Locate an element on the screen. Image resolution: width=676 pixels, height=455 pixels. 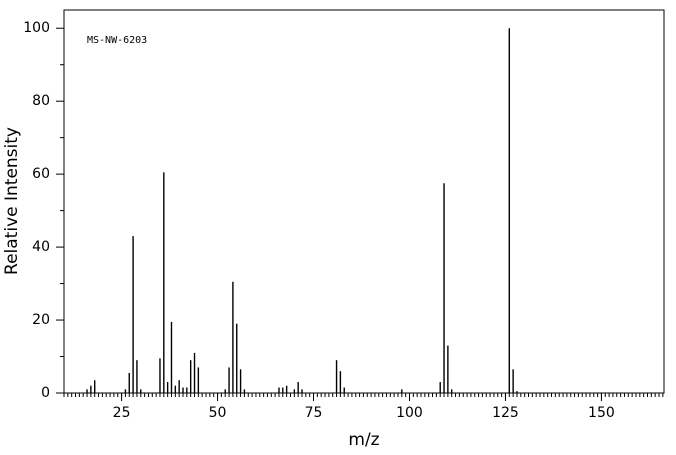
y-tick-label: 0 is located at coordinates (45, 393).